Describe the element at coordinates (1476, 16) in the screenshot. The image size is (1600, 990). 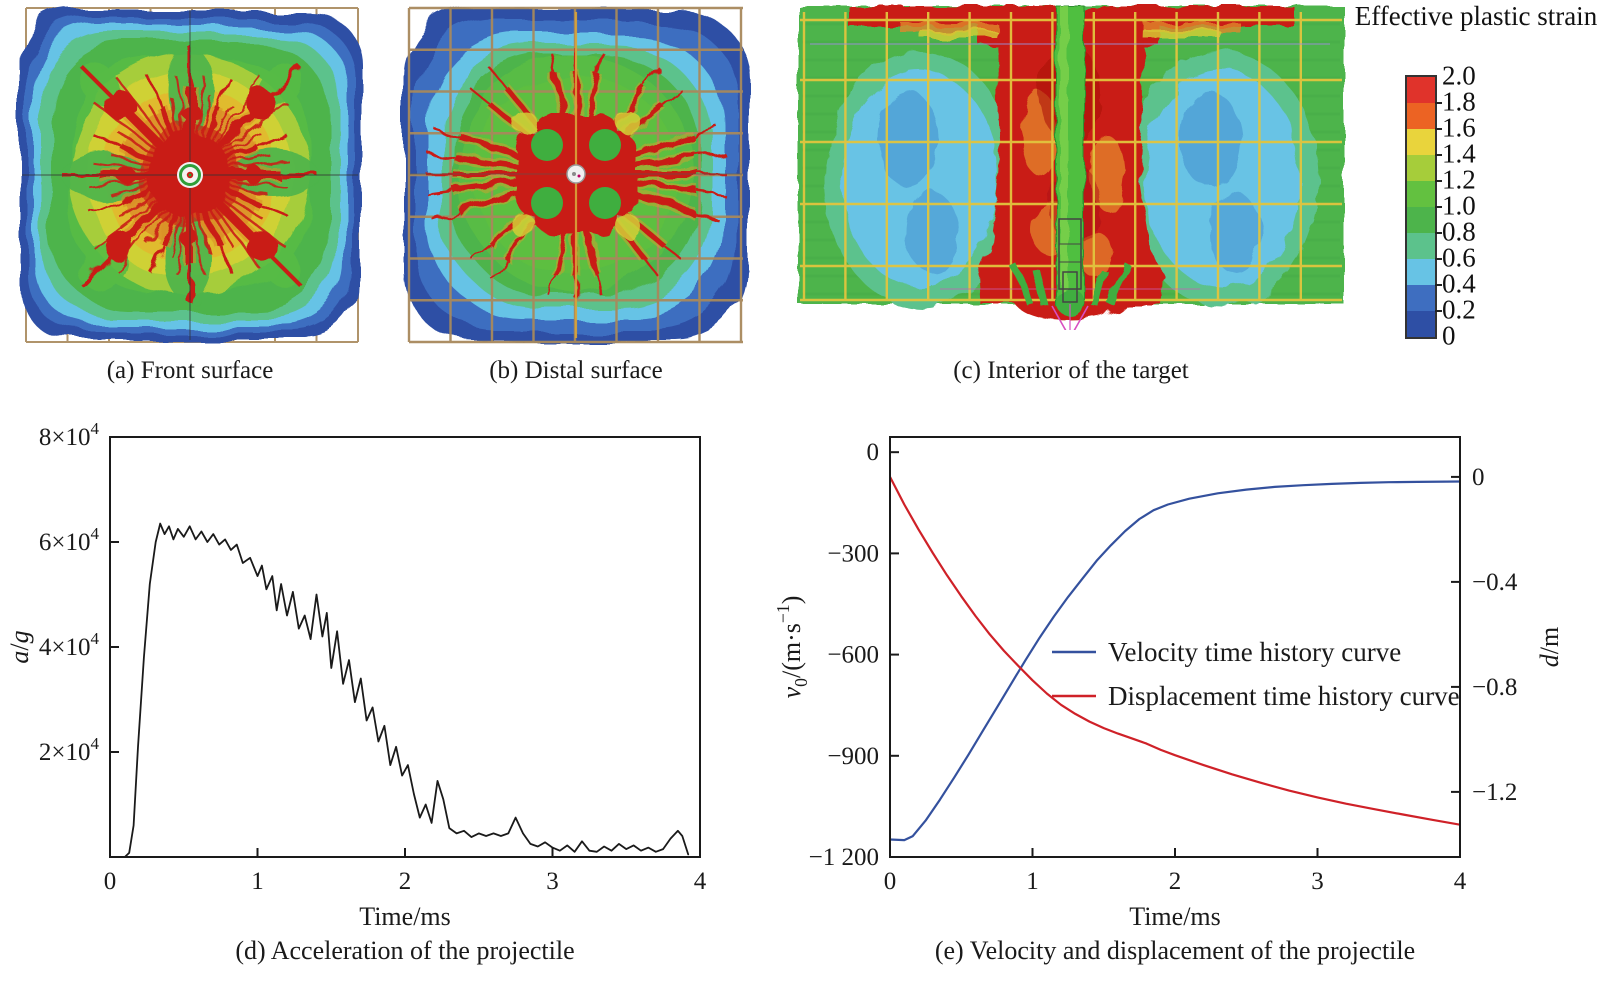
I see `colorbar-title: Effective plastic strain` at that location.